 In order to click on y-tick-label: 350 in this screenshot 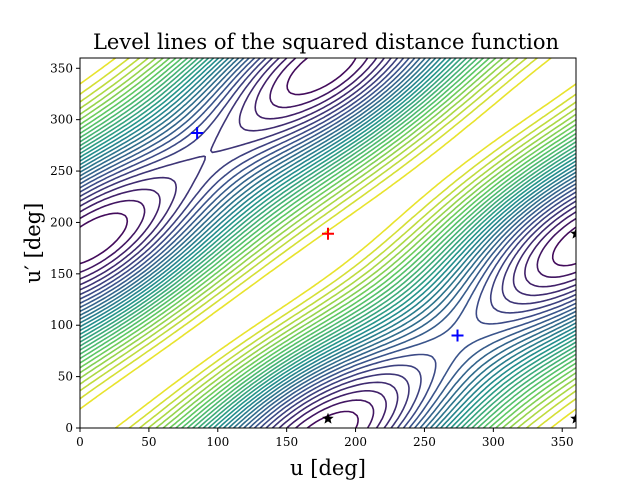, I will do `click(61, 68)`.